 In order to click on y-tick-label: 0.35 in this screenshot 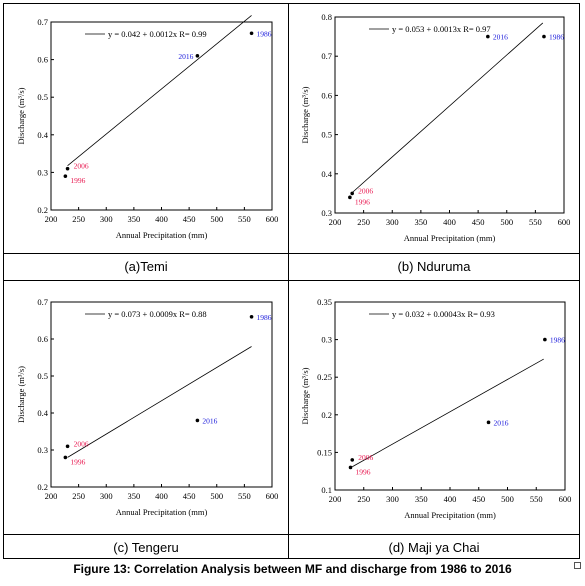, I will do `click(324, 302)`.